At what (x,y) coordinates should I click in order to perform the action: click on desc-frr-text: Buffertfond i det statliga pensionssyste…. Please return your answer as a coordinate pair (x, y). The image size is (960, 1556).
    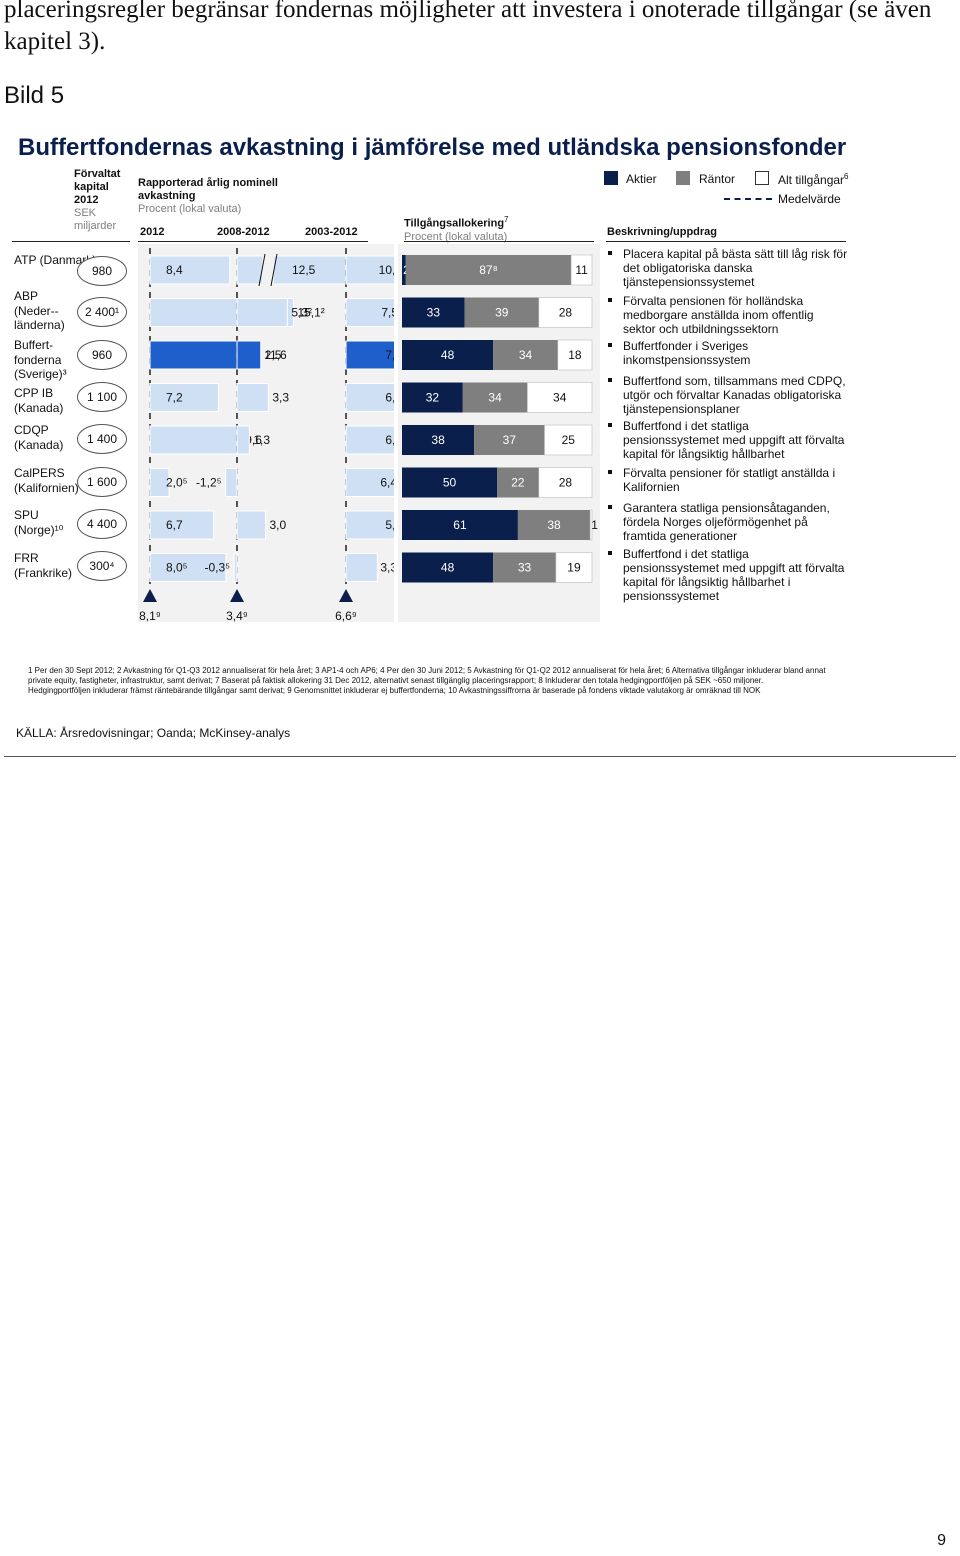
    Looking at the image, I should click on (734, 575).